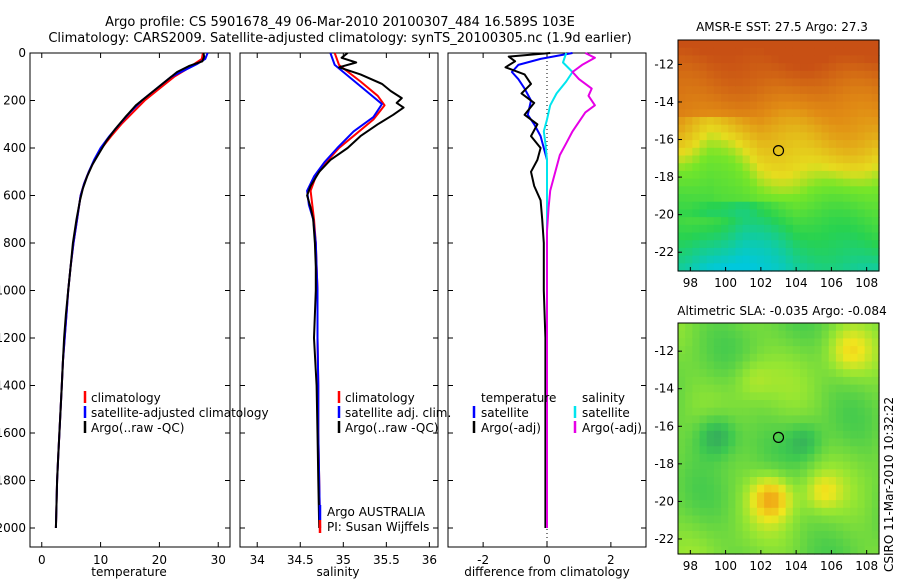 The width and height of the screenshot is (900, 580). I want to click on sla-lon-tick-label: 98, so click(690, 566).